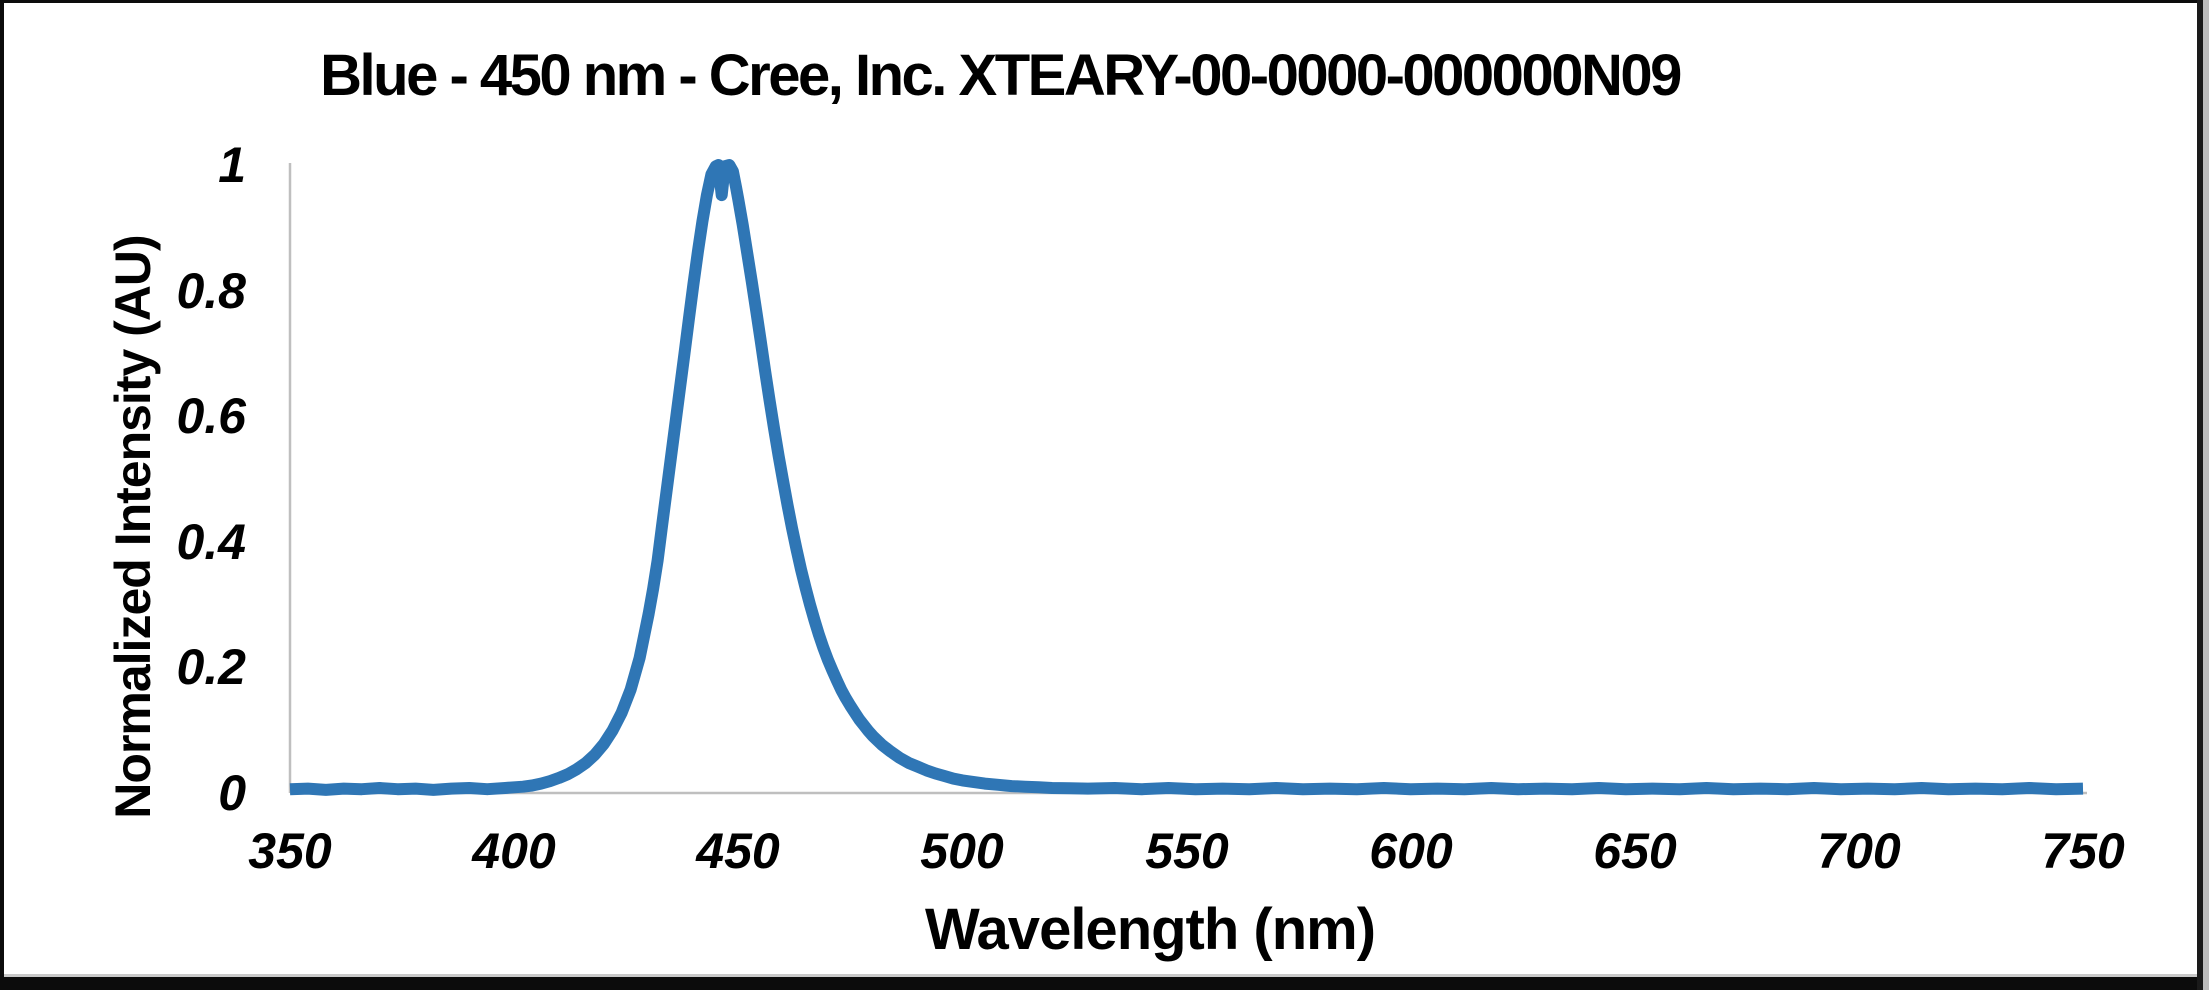  I want to click on frame-left-border, so click(2, 495).